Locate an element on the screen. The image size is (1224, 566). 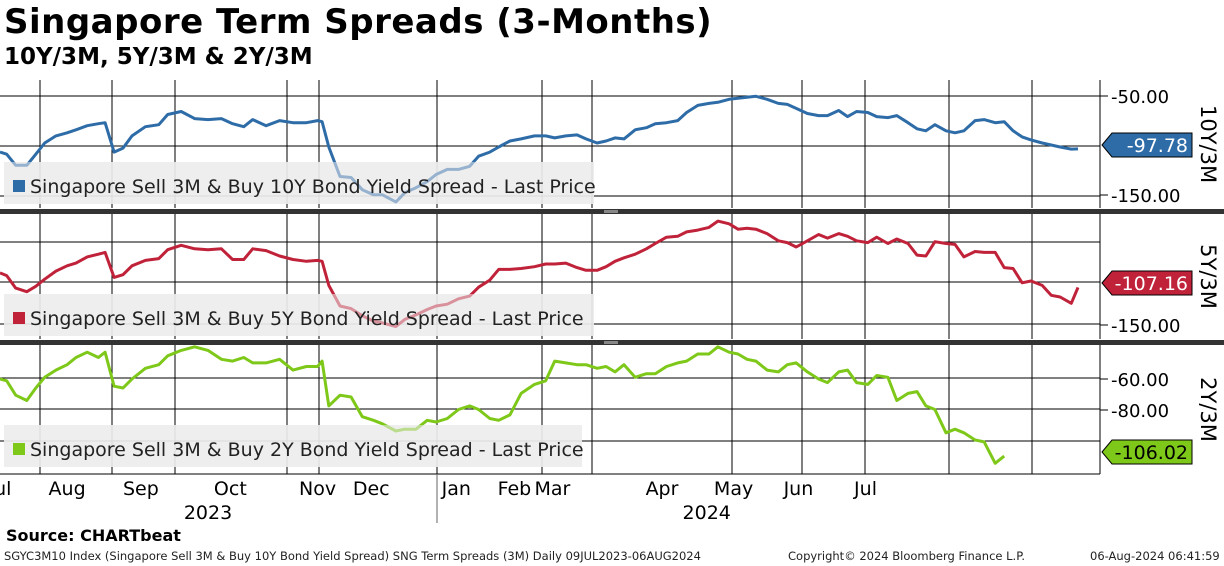
panel-axis-title-2: 5Y/3M is located at coordinates (1208, 276).